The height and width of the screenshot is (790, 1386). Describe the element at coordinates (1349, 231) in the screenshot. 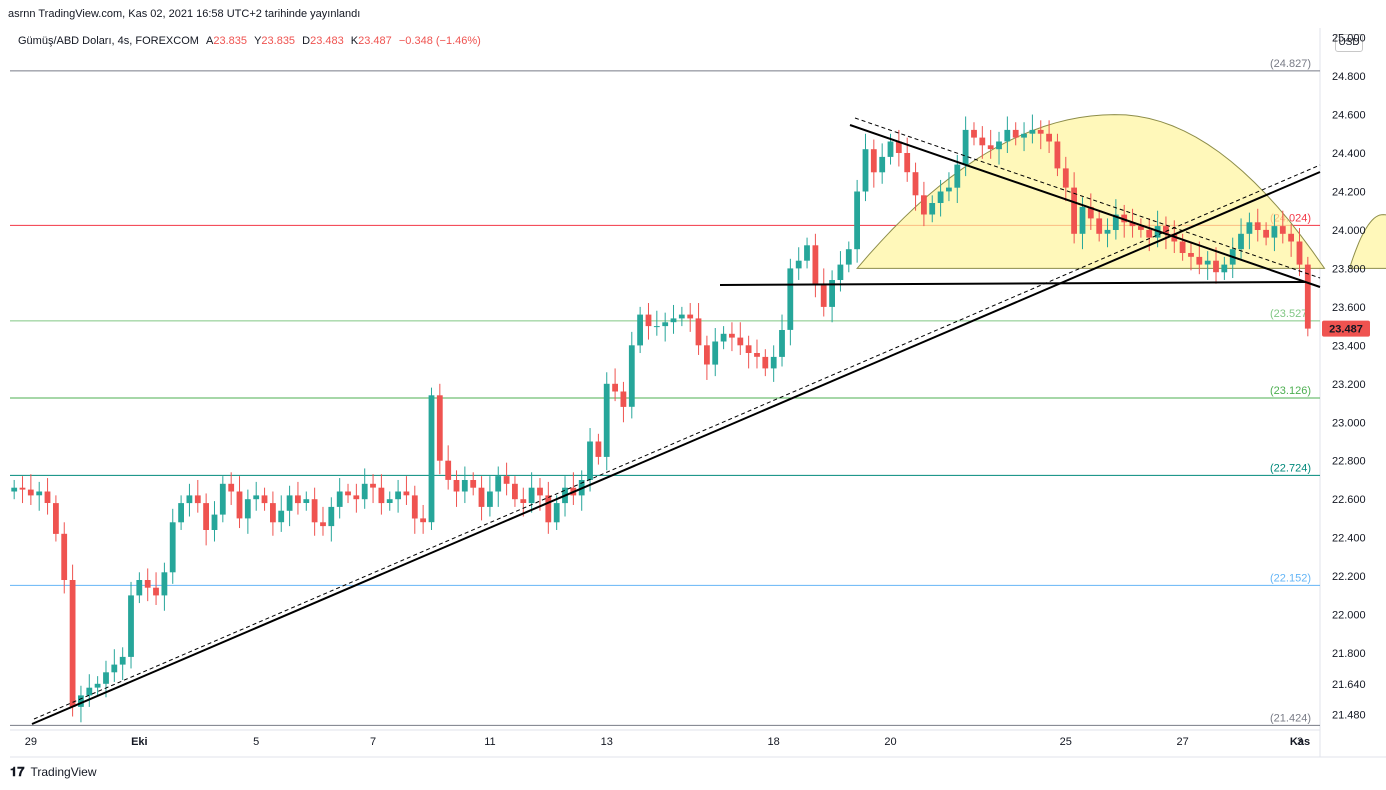

I see `y-tick-label-13: 24.000` at that location.